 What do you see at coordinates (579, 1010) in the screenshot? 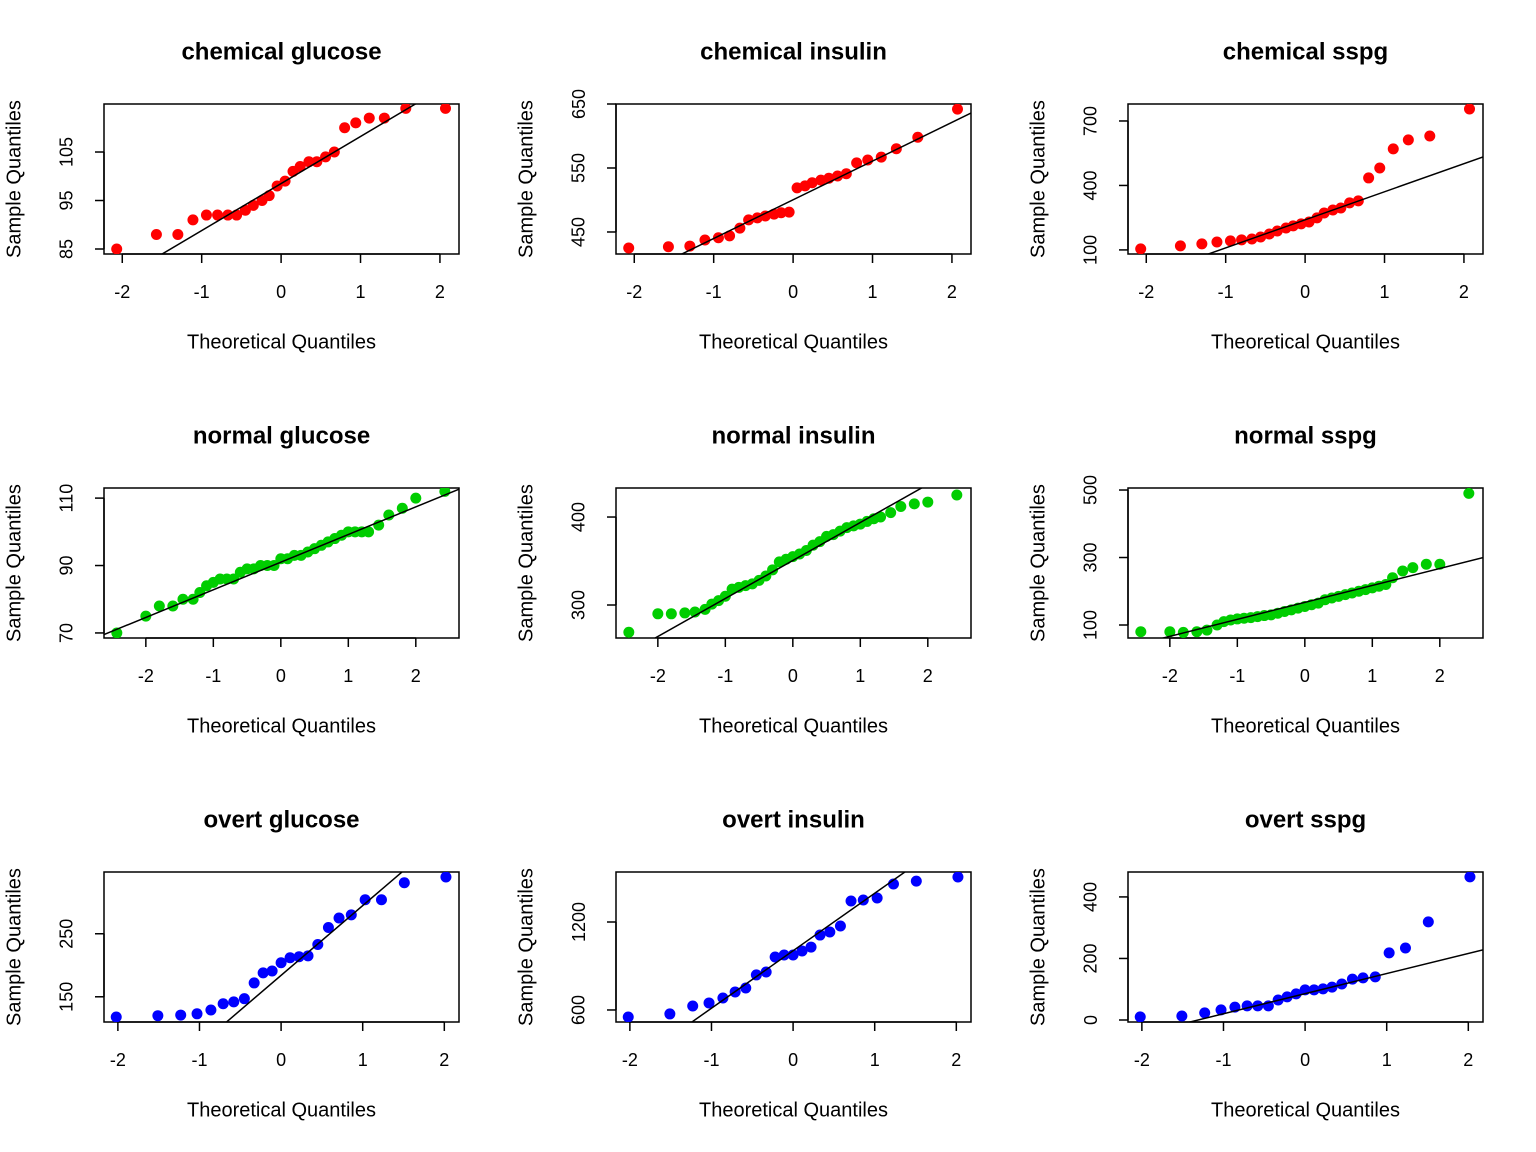
I see `y-tick-label: 600` at bounding box center [579, 1010].